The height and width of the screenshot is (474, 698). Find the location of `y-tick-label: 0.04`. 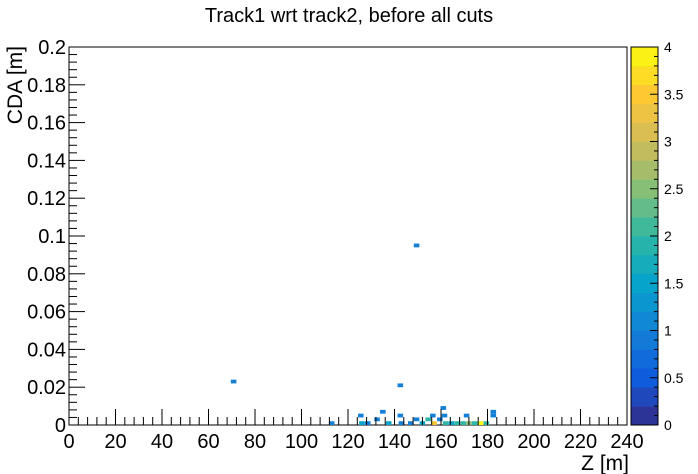

y-tick-label: 0.04 is located at coordinates (46, 350).